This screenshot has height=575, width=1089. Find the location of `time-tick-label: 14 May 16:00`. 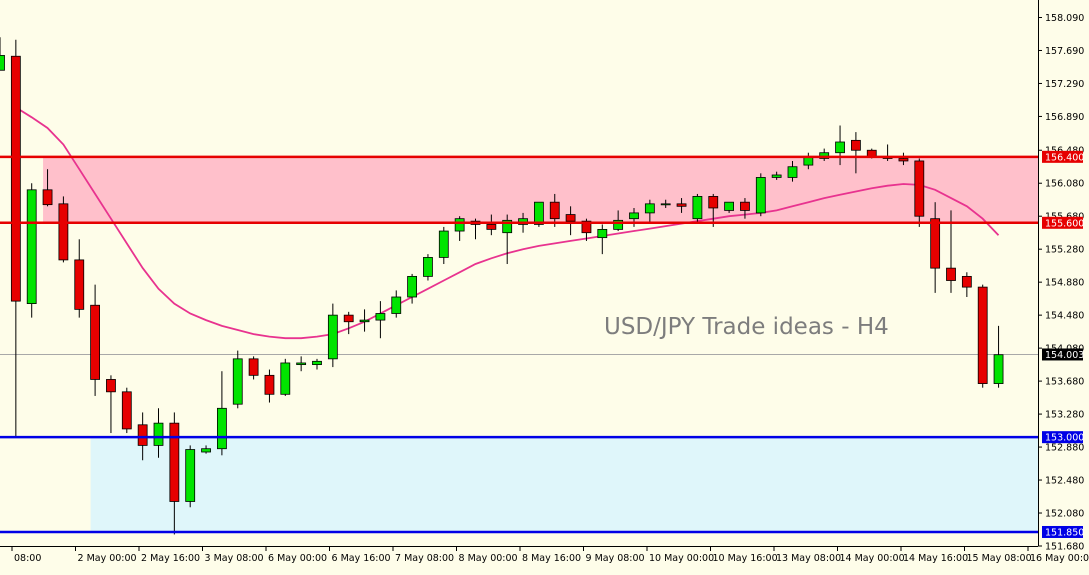

time-tick-label: 14 May 16:00 is located at coordinates (935, 558).